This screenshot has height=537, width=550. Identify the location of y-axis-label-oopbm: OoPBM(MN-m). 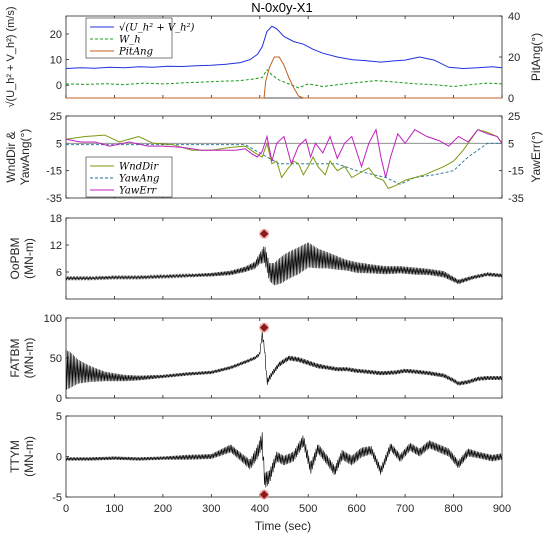
(22, 258).